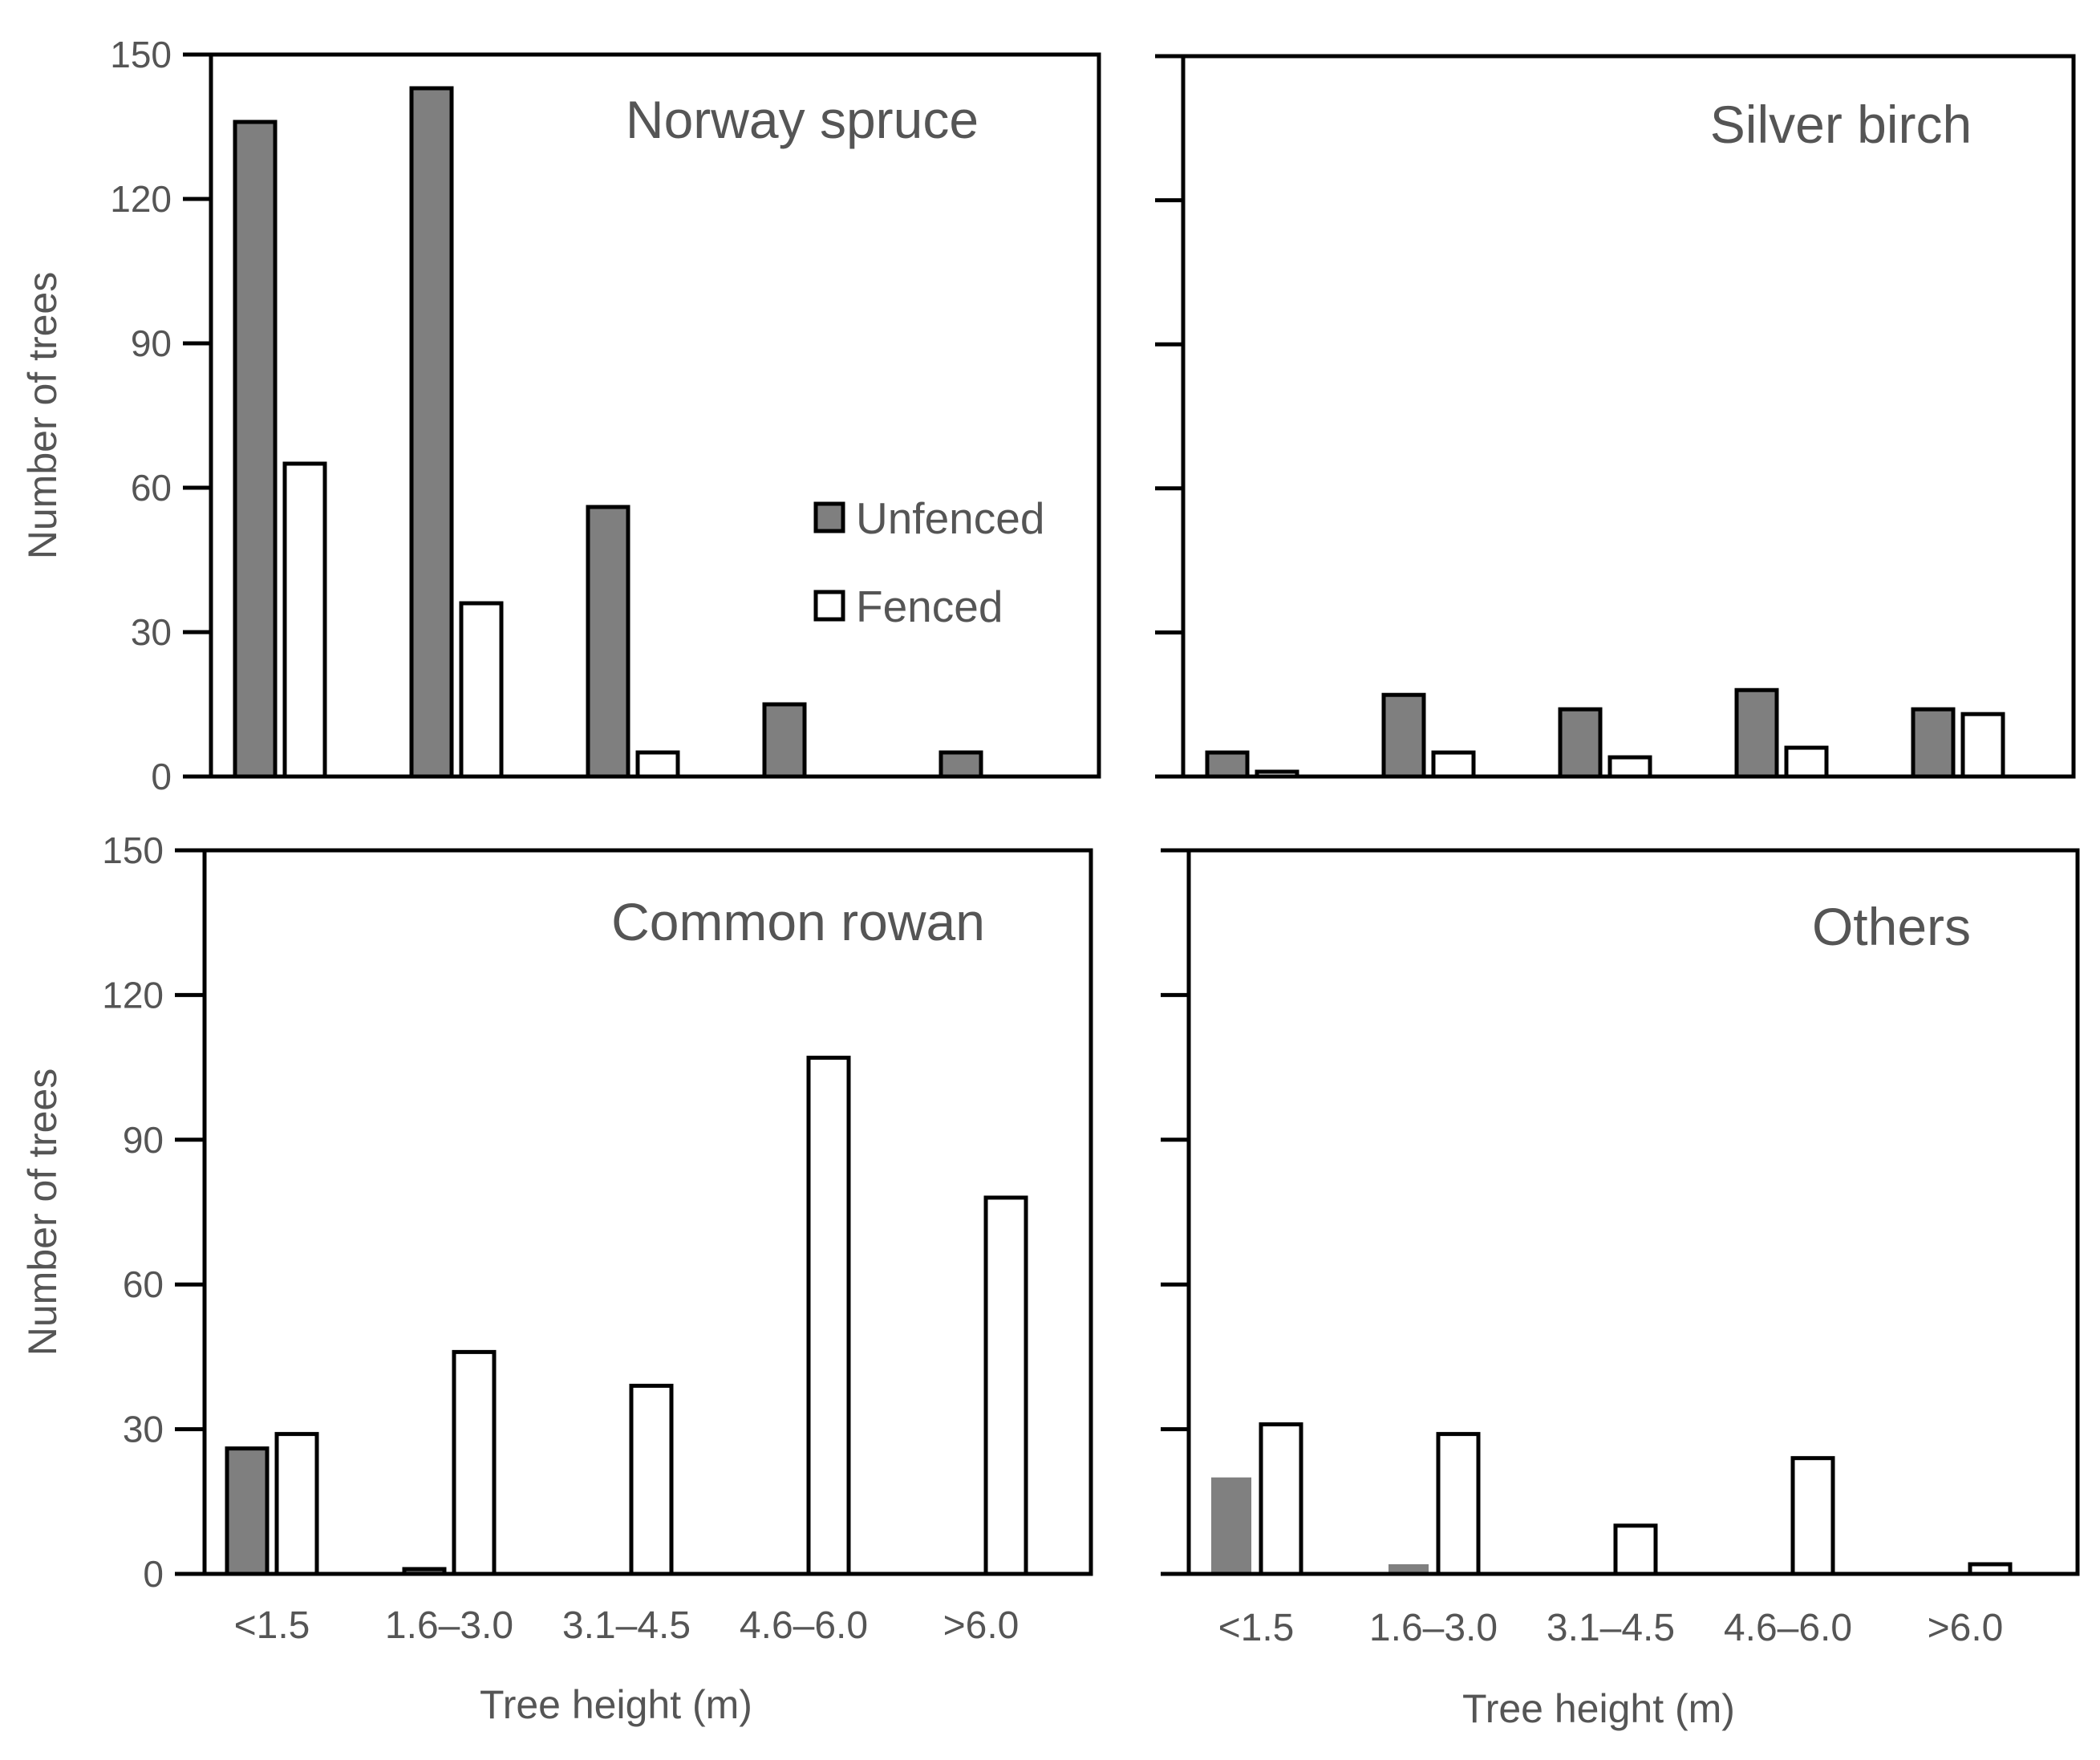  Describe the element at coordinates (1841, 124) in the screenshot. I see `panel-title: Silver birch` at that location.